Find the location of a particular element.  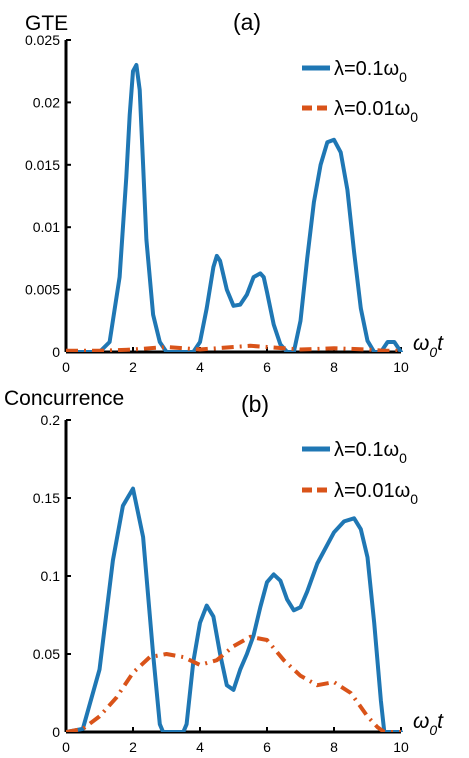

y-tick-label: 0.2 is located at coordinates (51, 420).